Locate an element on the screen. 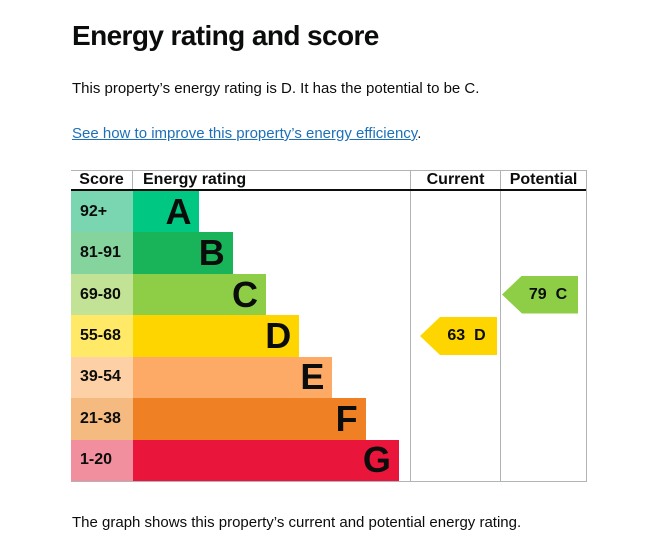 This screenshot has width=672, height=537. score-range-e: 39-54 is located at coordinates (100, 377).